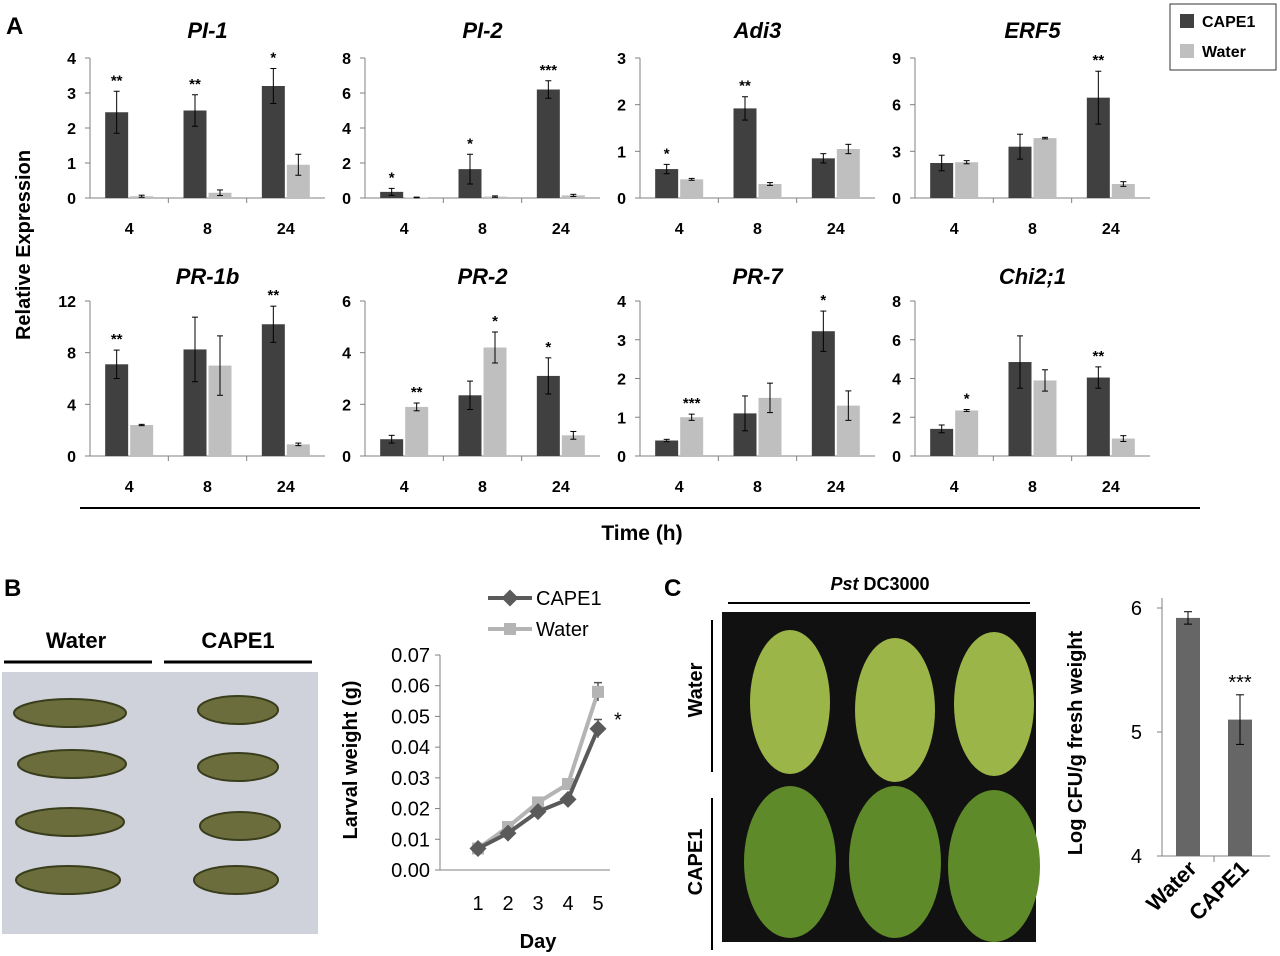  What do you see at coordinates (757, 30) in the screenshot?
I see `chart-title: Adi3` at bounding box center [757, 30].